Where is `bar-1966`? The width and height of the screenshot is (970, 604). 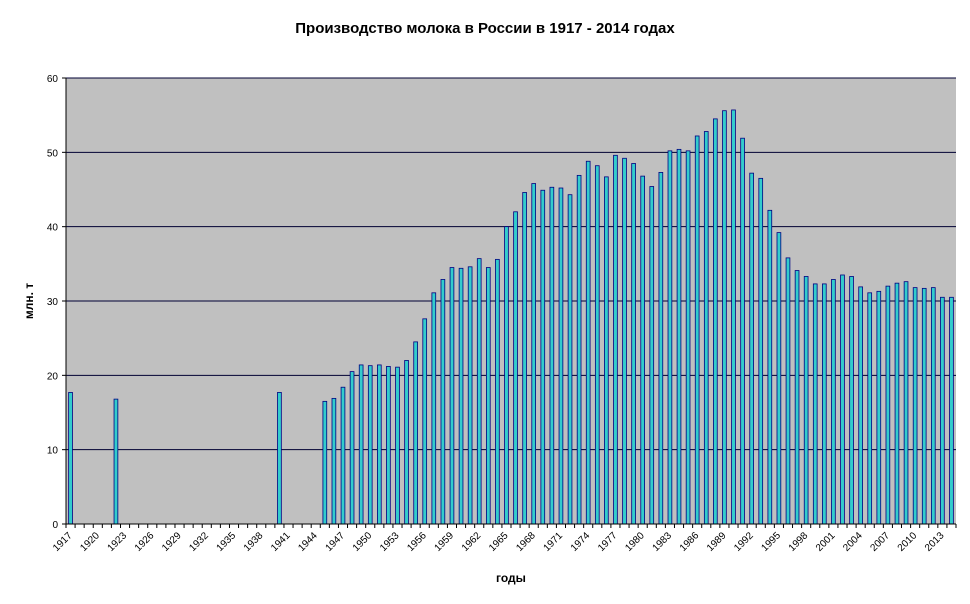
bar-1966 is located at coordinates (515, 368).